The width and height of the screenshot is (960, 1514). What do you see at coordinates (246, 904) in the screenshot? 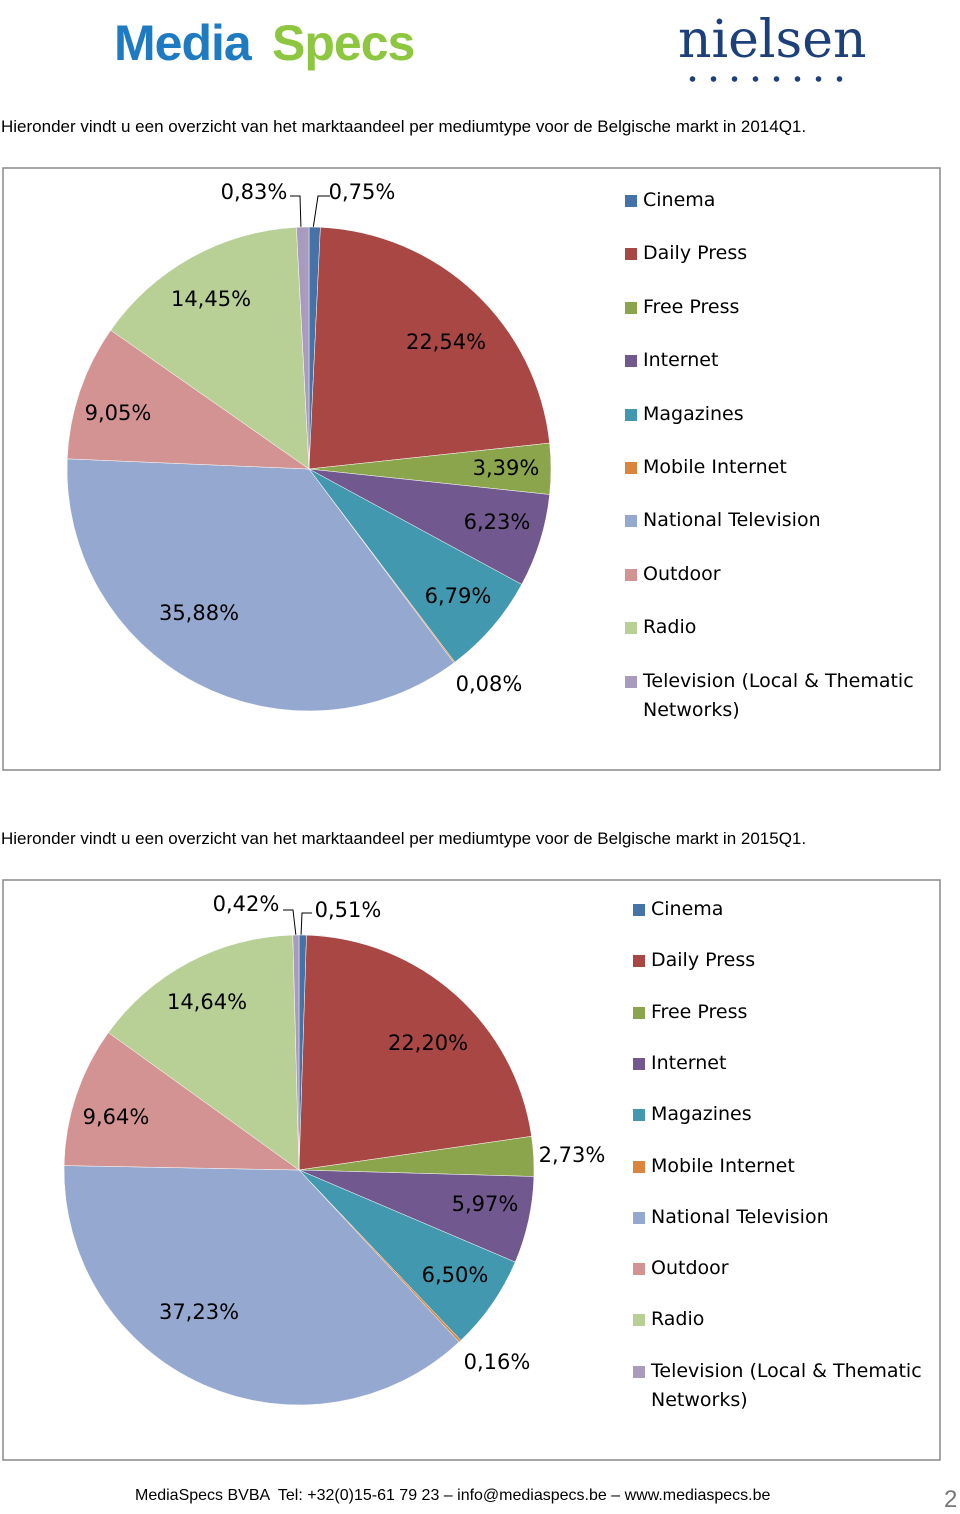
I see `data-label: 0,42%` at bounding box center [246, 904].